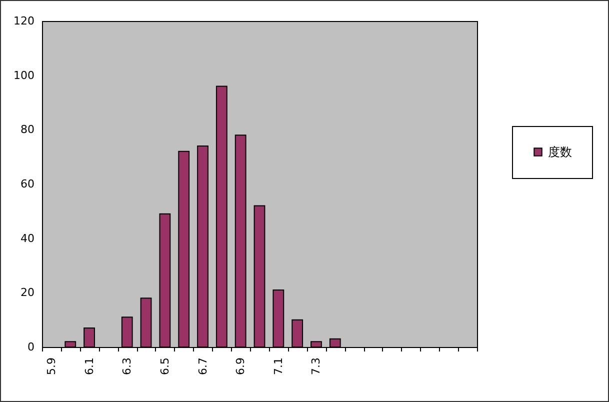 The width and height of the screenshot is (609, 402). I want to click on x-tick-label: 6.7, so click(203, 366).